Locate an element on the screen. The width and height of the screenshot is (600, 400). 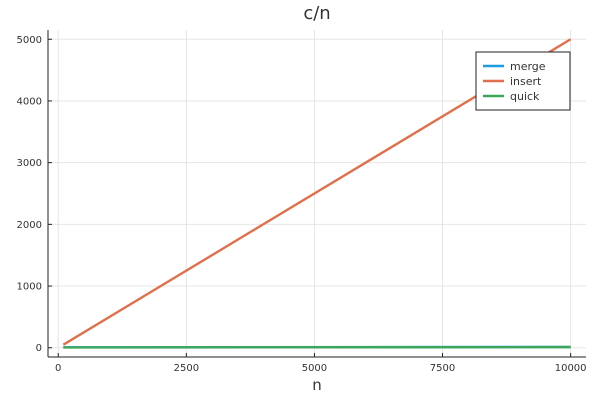
y-tick-label: 5000 is located at coordinates (29, 40).